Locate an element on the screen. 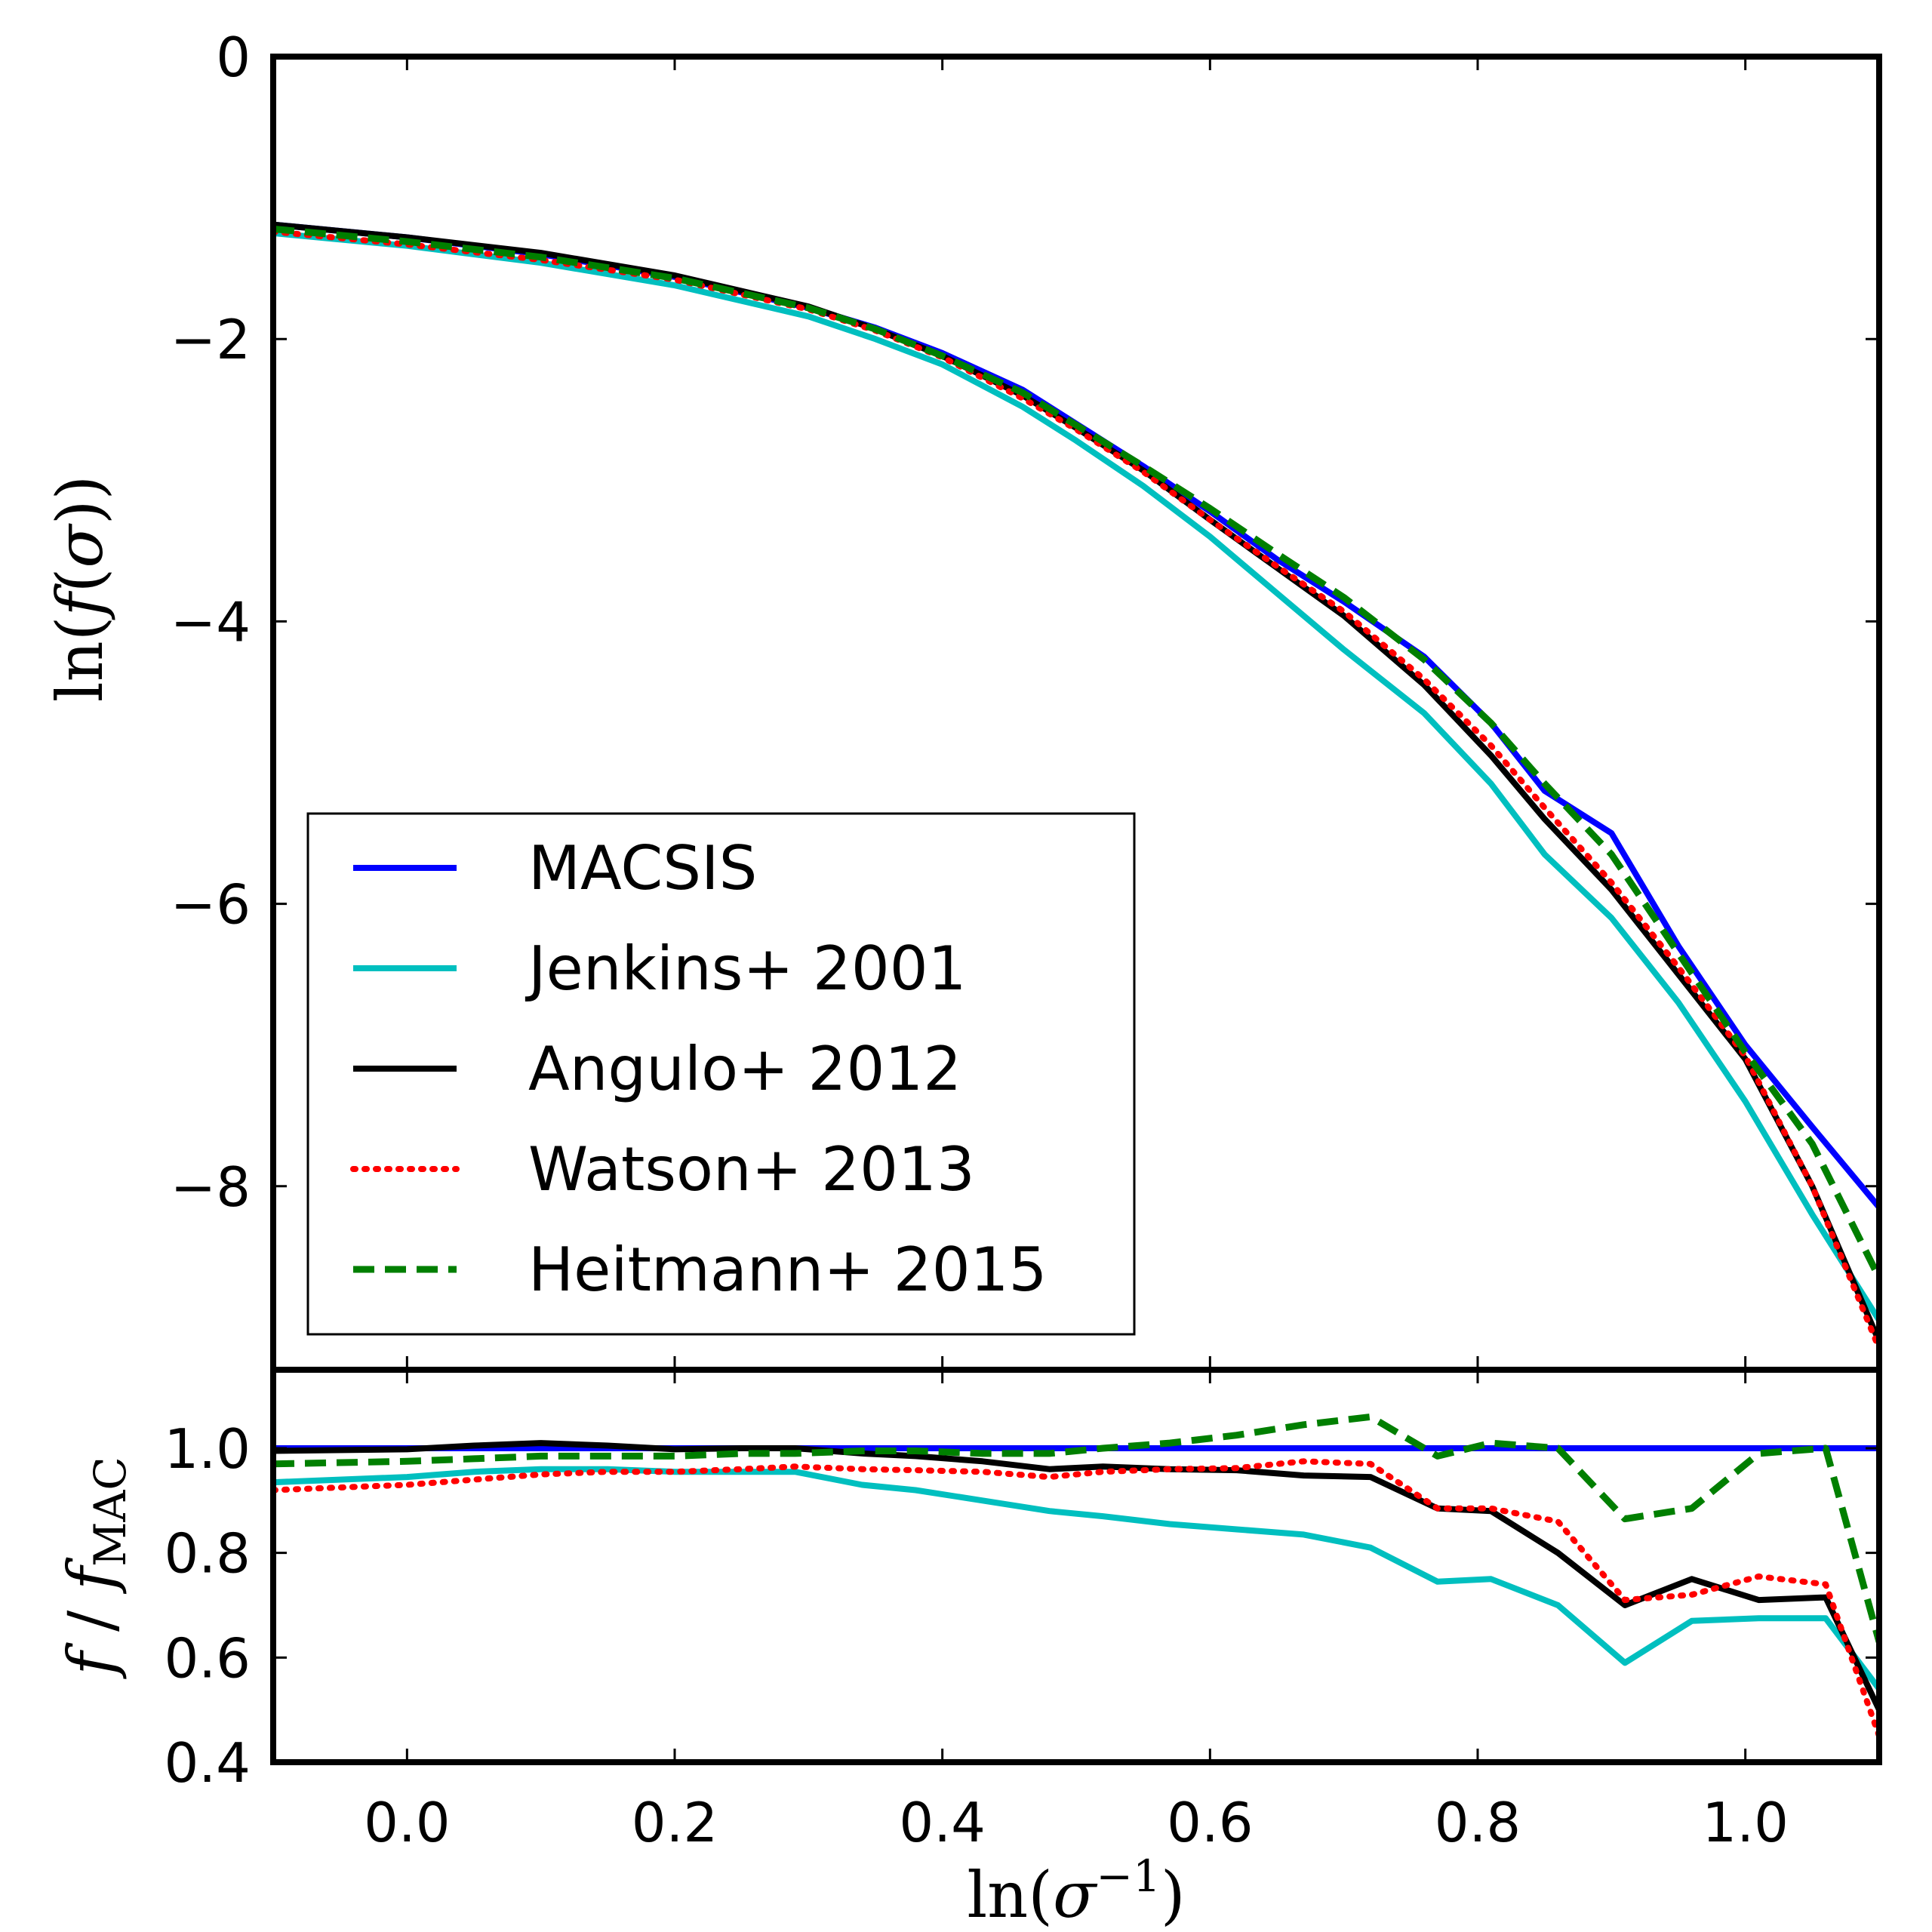 Image resolution: width=1932 pixels, height=1932 pixels. bottom-ytick-label: 0.6 is located at coordinates (207, 1658).